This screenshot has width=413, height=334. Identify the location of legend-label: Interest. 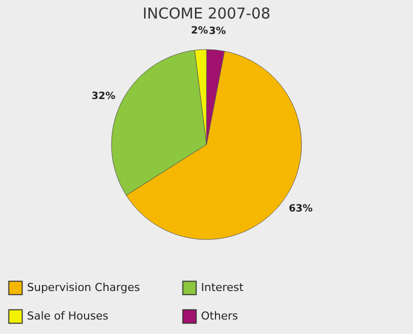
(222, 287).